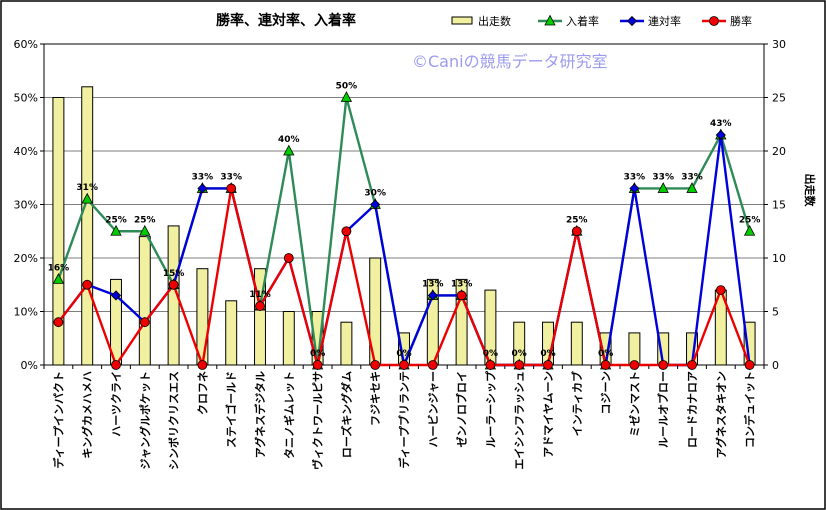 The image size is (826, 510). What do you see at coordinates (779, 205) in the screenshot?
I see `y2-tick-label: 15` at bounding box center [779, 205].